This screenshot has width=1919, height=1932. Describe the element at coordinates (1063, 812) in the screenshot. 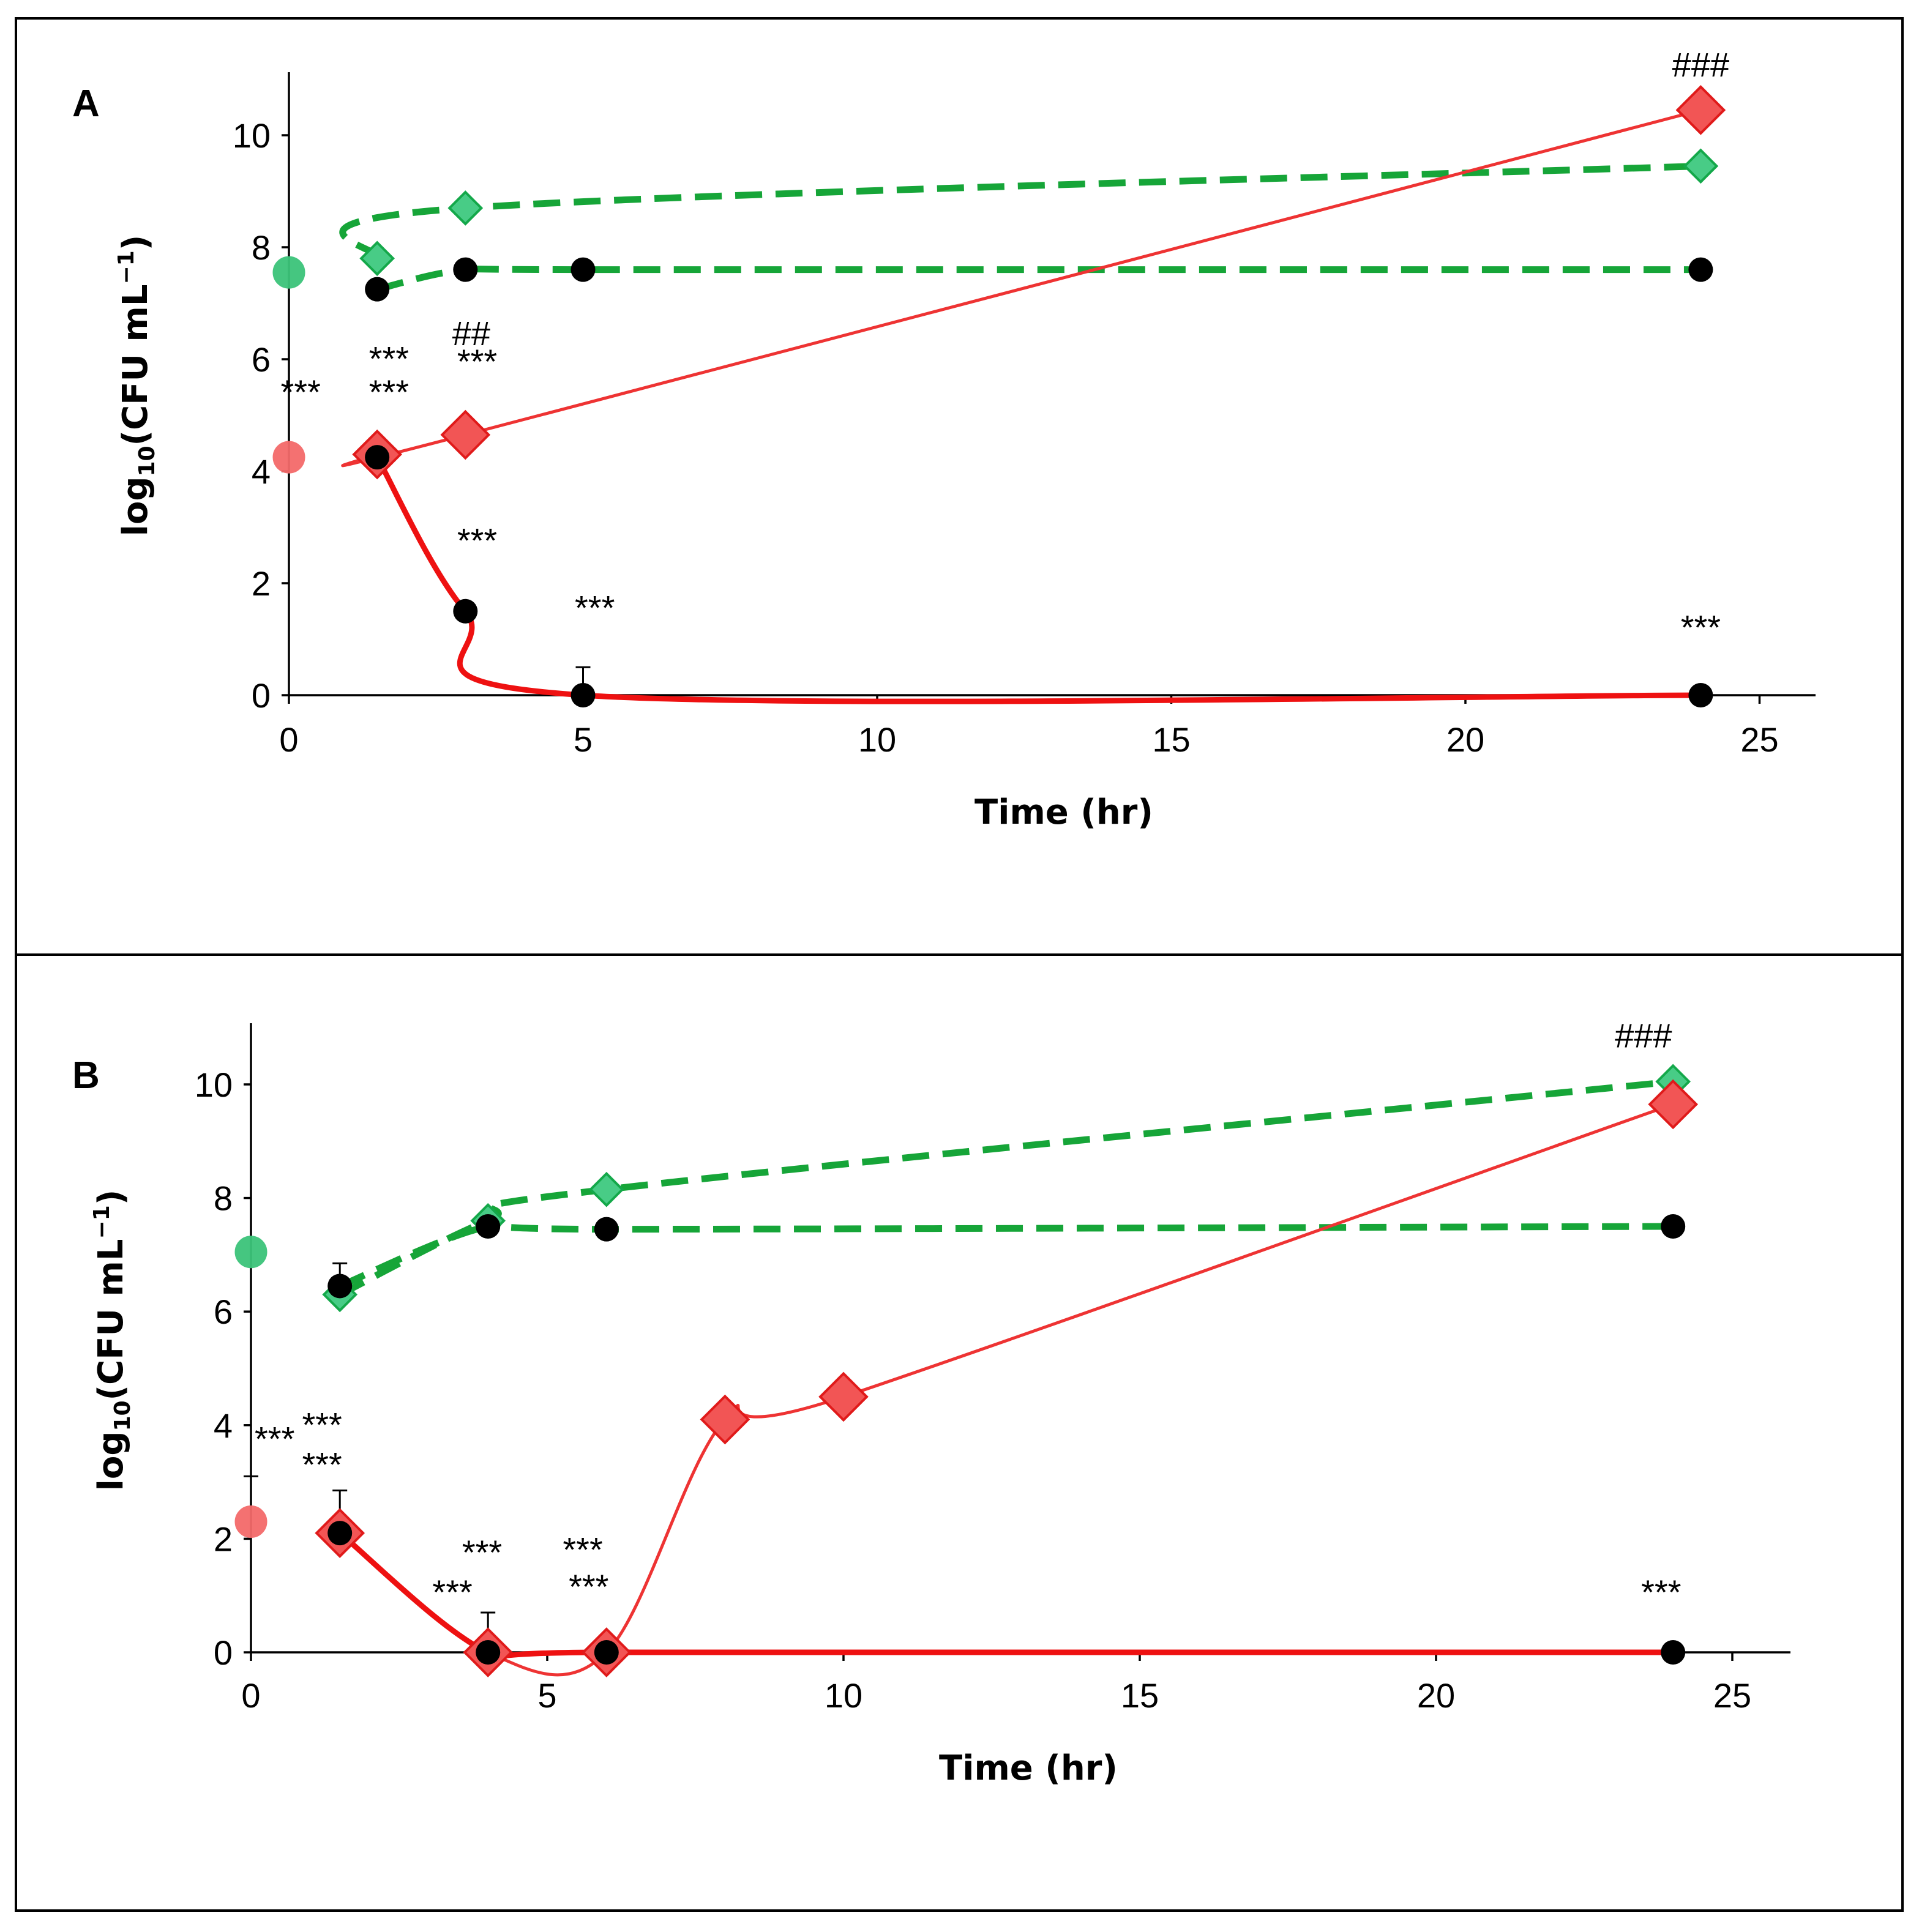

I see `x-axis-label-a: Time (hr)` at that location.